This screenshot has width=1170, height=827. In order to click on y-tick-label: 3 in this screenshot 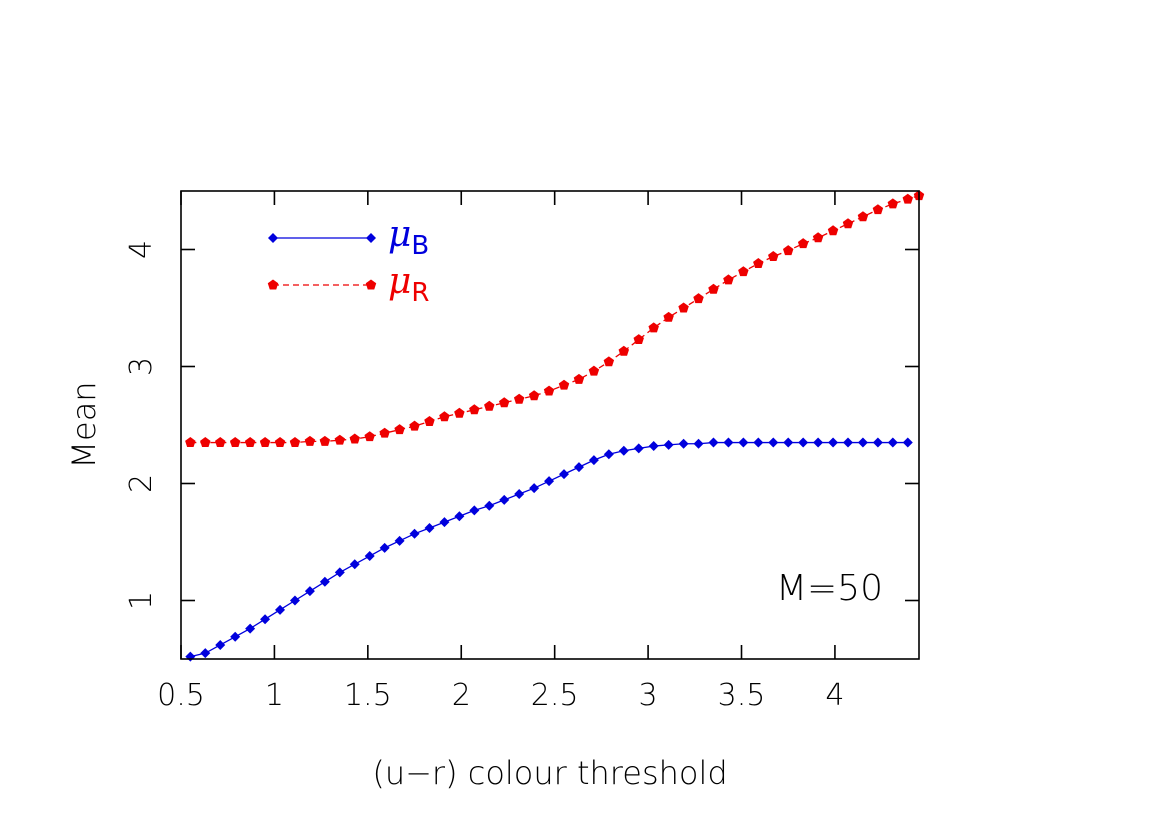, I will do `click(141, 366)`.